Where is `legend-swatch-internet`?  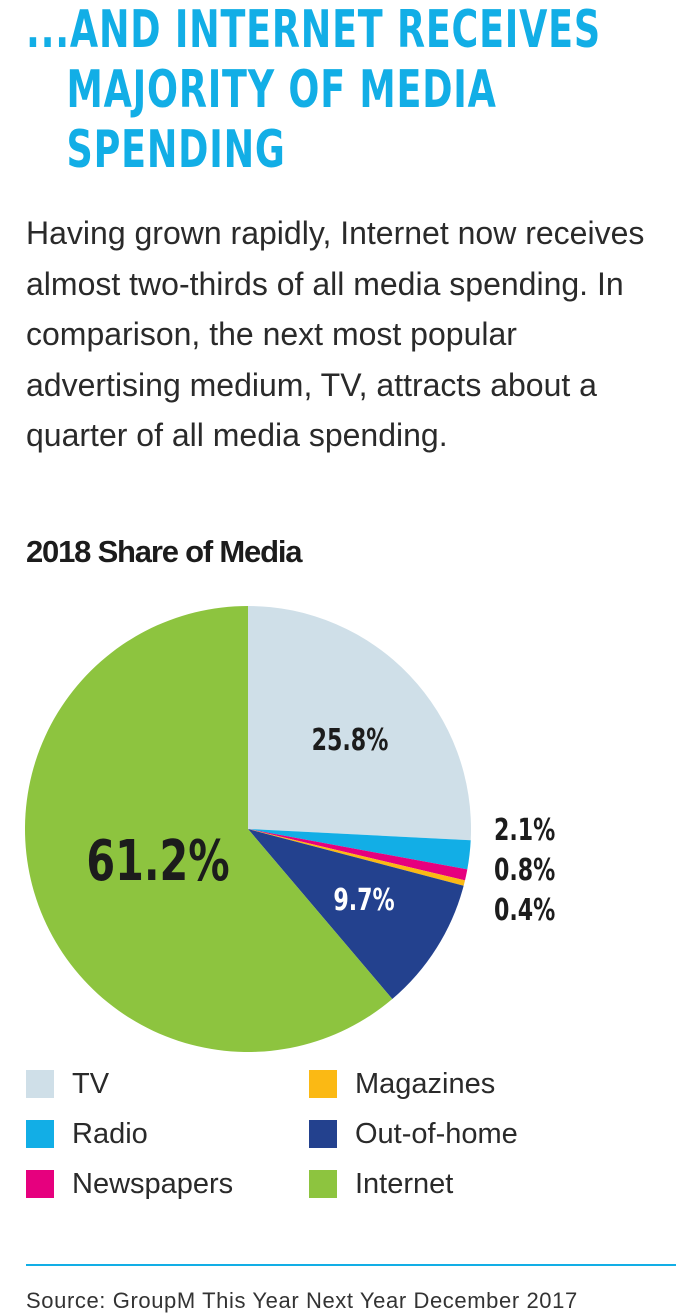
legend-swatch-internet is located at coordinates (323, 1184).